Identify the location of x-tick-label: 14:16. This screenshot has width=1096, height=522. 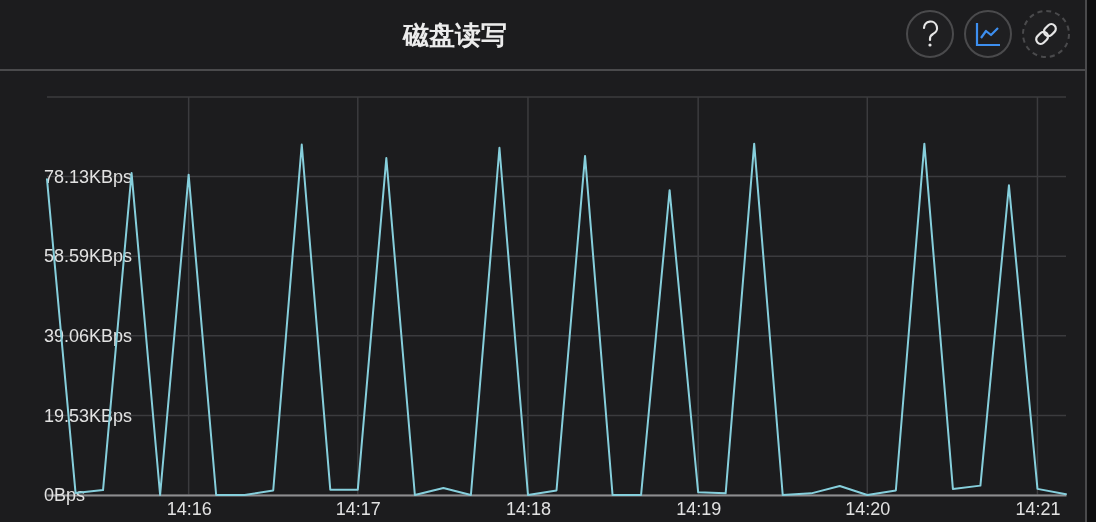
(189, 508).